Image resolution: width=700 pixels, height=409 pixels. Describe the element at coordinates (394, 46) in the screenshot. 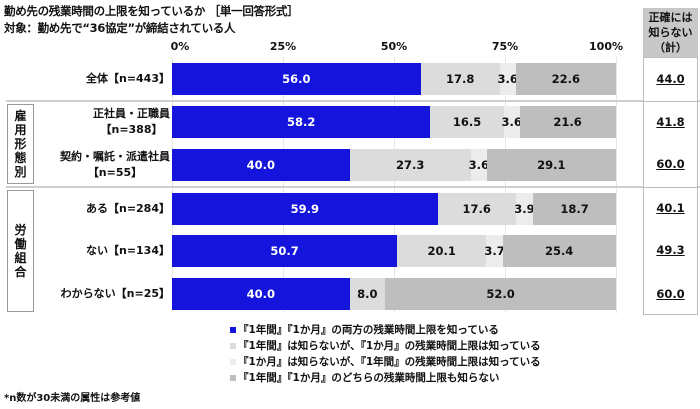

I see `axis-tick-50: 50%` at that location.